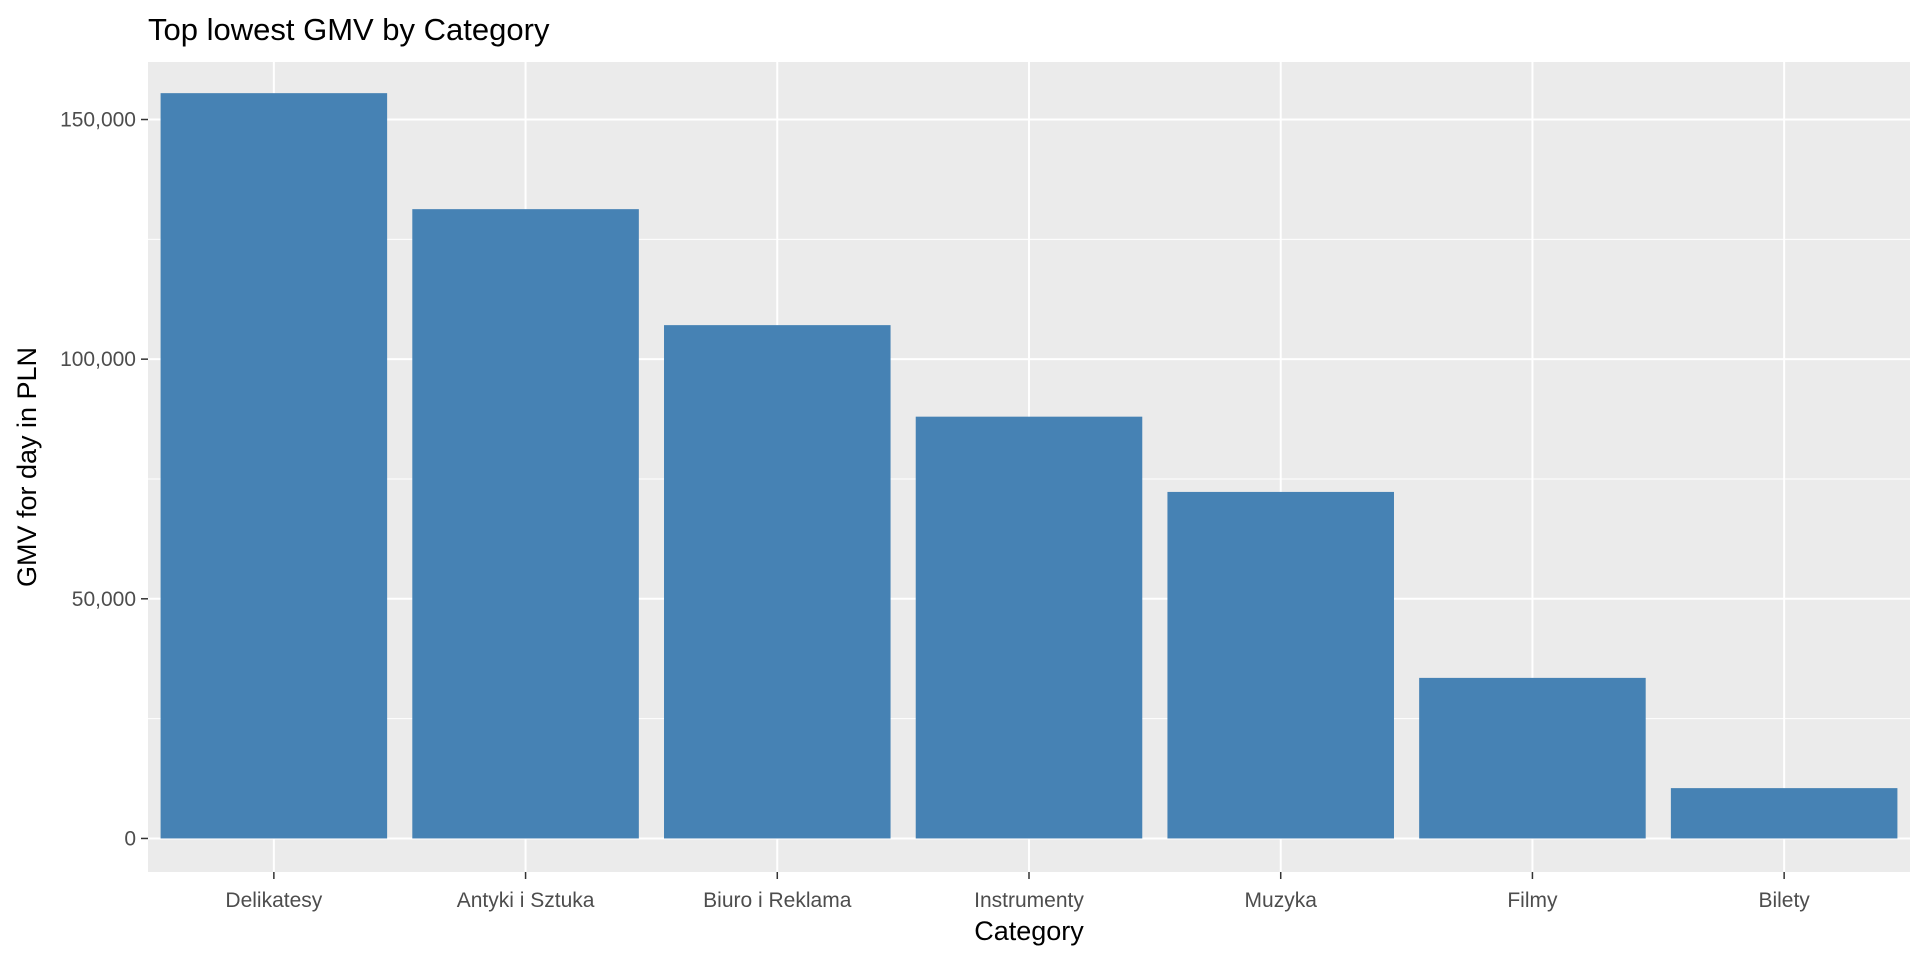  What do you see at coordinates (104, 599) in the screenshot?
I see `y-tick-label: 50,000` at bounding box center [104, 599].